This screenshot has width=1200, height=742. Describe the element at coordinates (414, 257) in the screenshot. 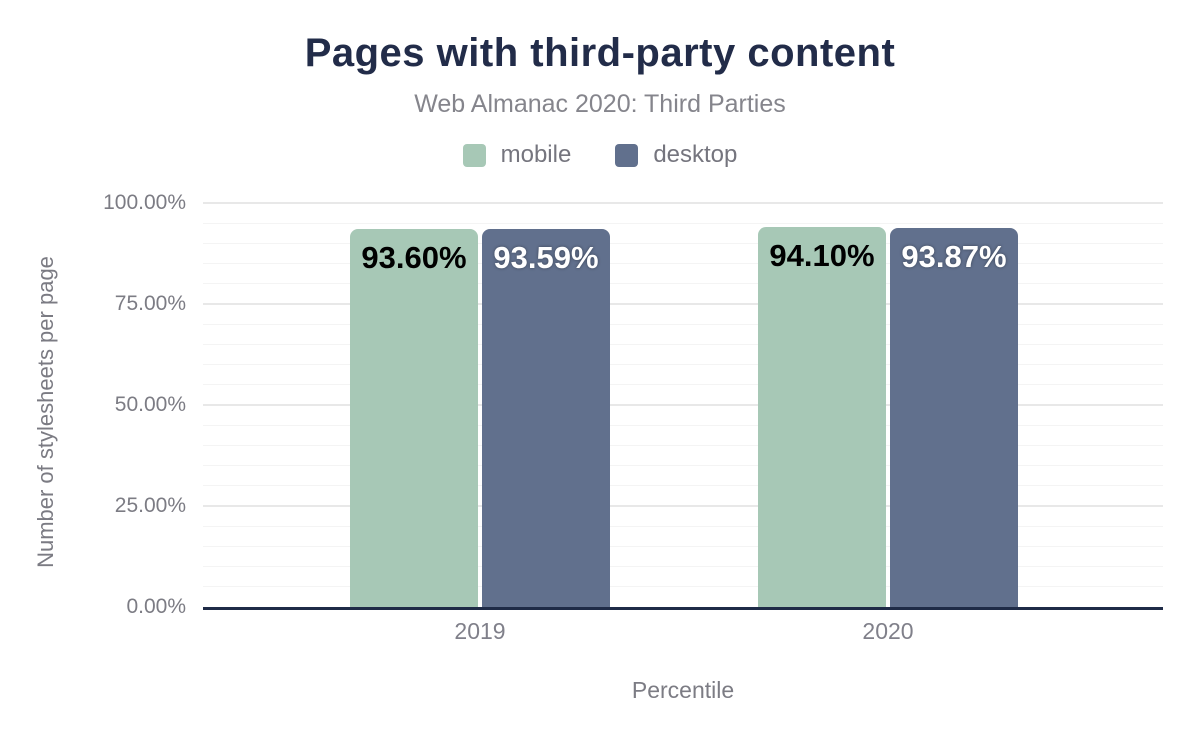

I see `bar-value-label: 93.60%` at that location.